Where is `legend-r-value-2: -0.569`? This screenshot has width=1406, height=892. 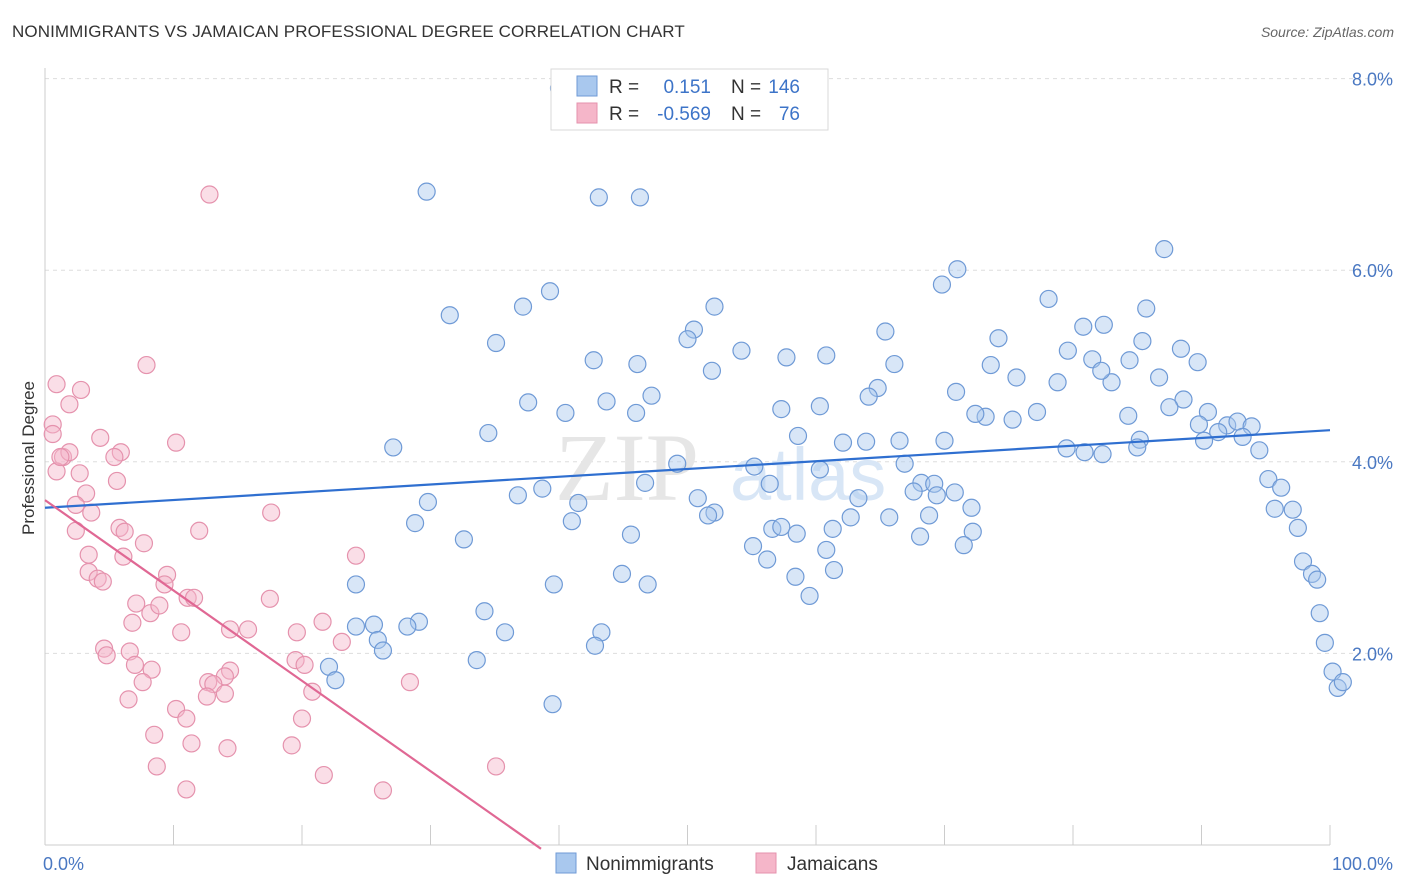
legend-r-value-2: -0.569 is located at coordinates (684, 114).